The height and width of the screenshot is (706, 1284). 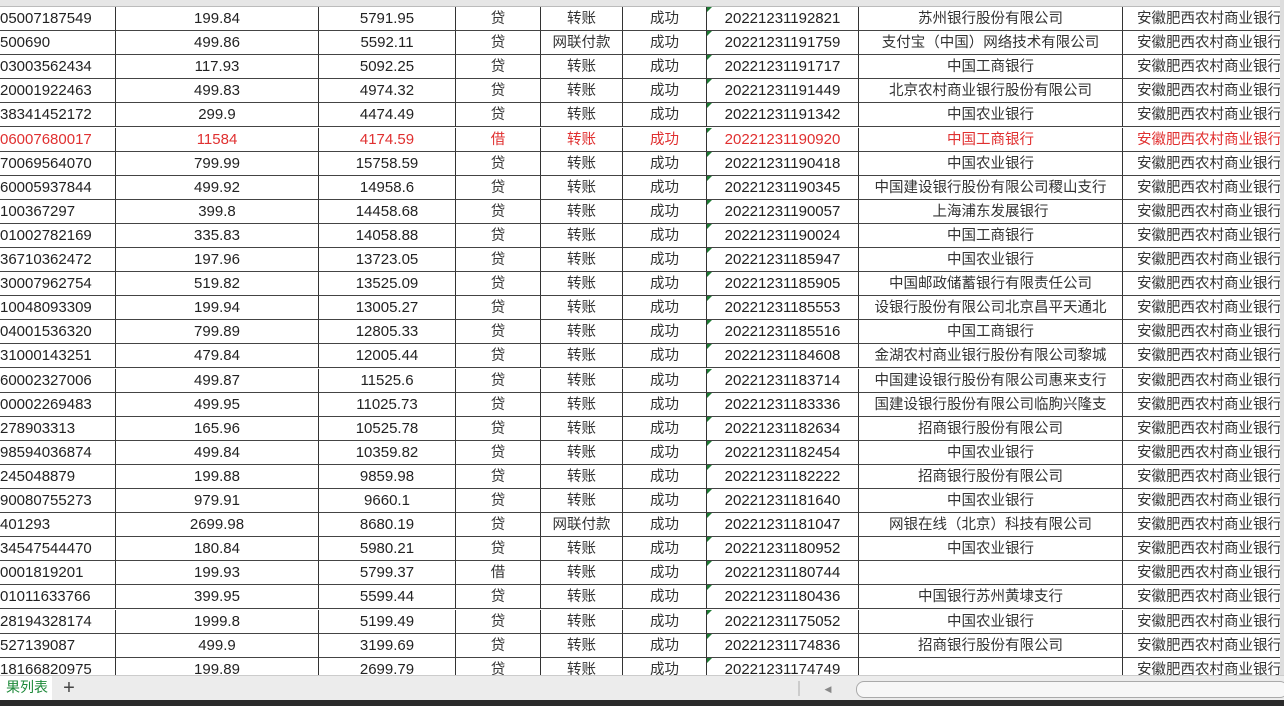 What do you see at coordinates (58, 163) in the screenshot?
I see `account-cell: 70069564070` at bounding box center [58, 163].